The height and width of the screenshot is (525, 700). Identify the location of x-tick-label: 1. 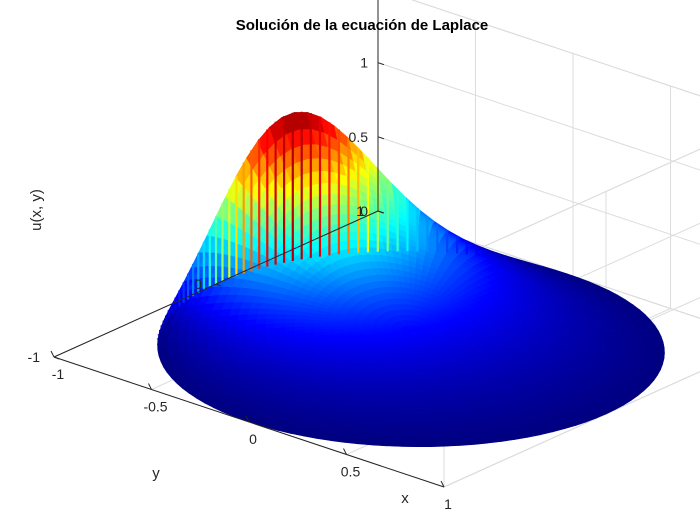
(448, 504).